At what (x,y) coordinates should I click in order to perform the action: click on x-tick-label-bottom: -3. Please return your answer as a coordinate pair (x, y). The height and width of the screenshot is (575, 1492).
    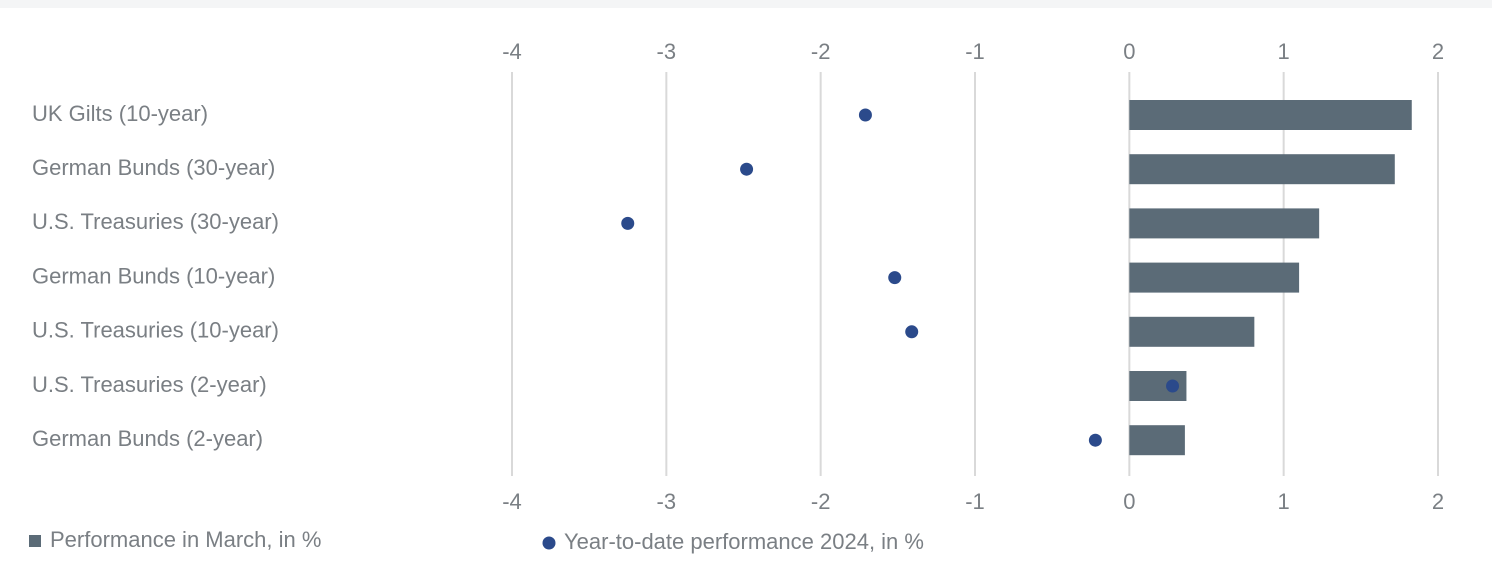
    Looking at the image, I should click on (667, 501).